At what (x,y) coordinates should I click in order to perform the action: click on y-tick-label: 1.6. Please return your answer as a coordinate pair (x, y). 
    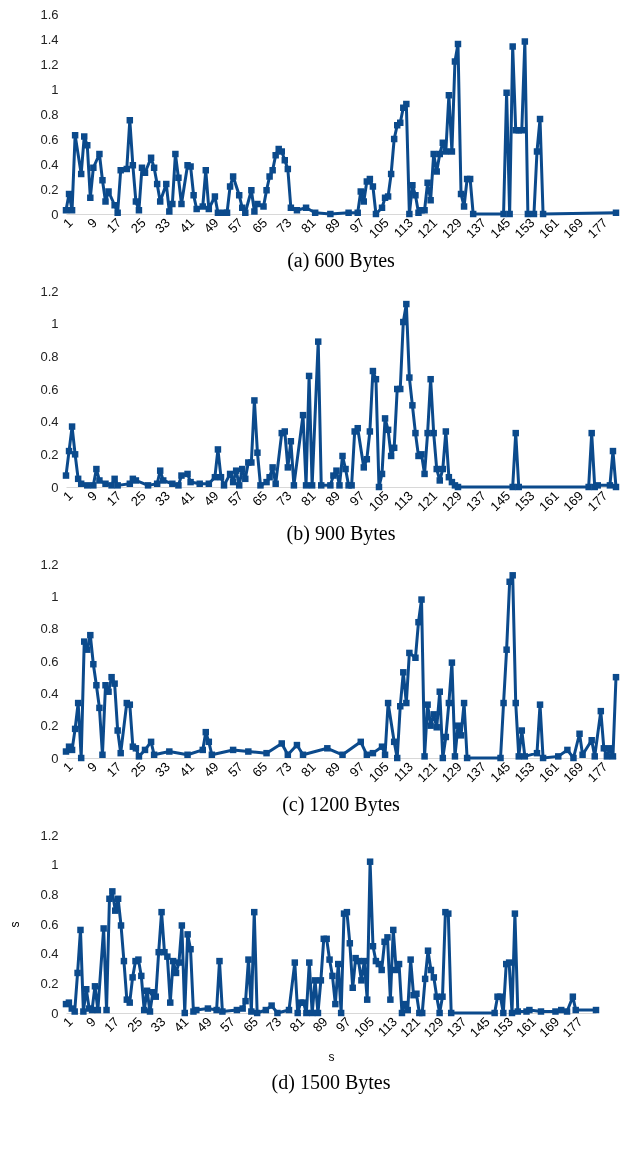
    Looking at the image, I should click on (49, 14).